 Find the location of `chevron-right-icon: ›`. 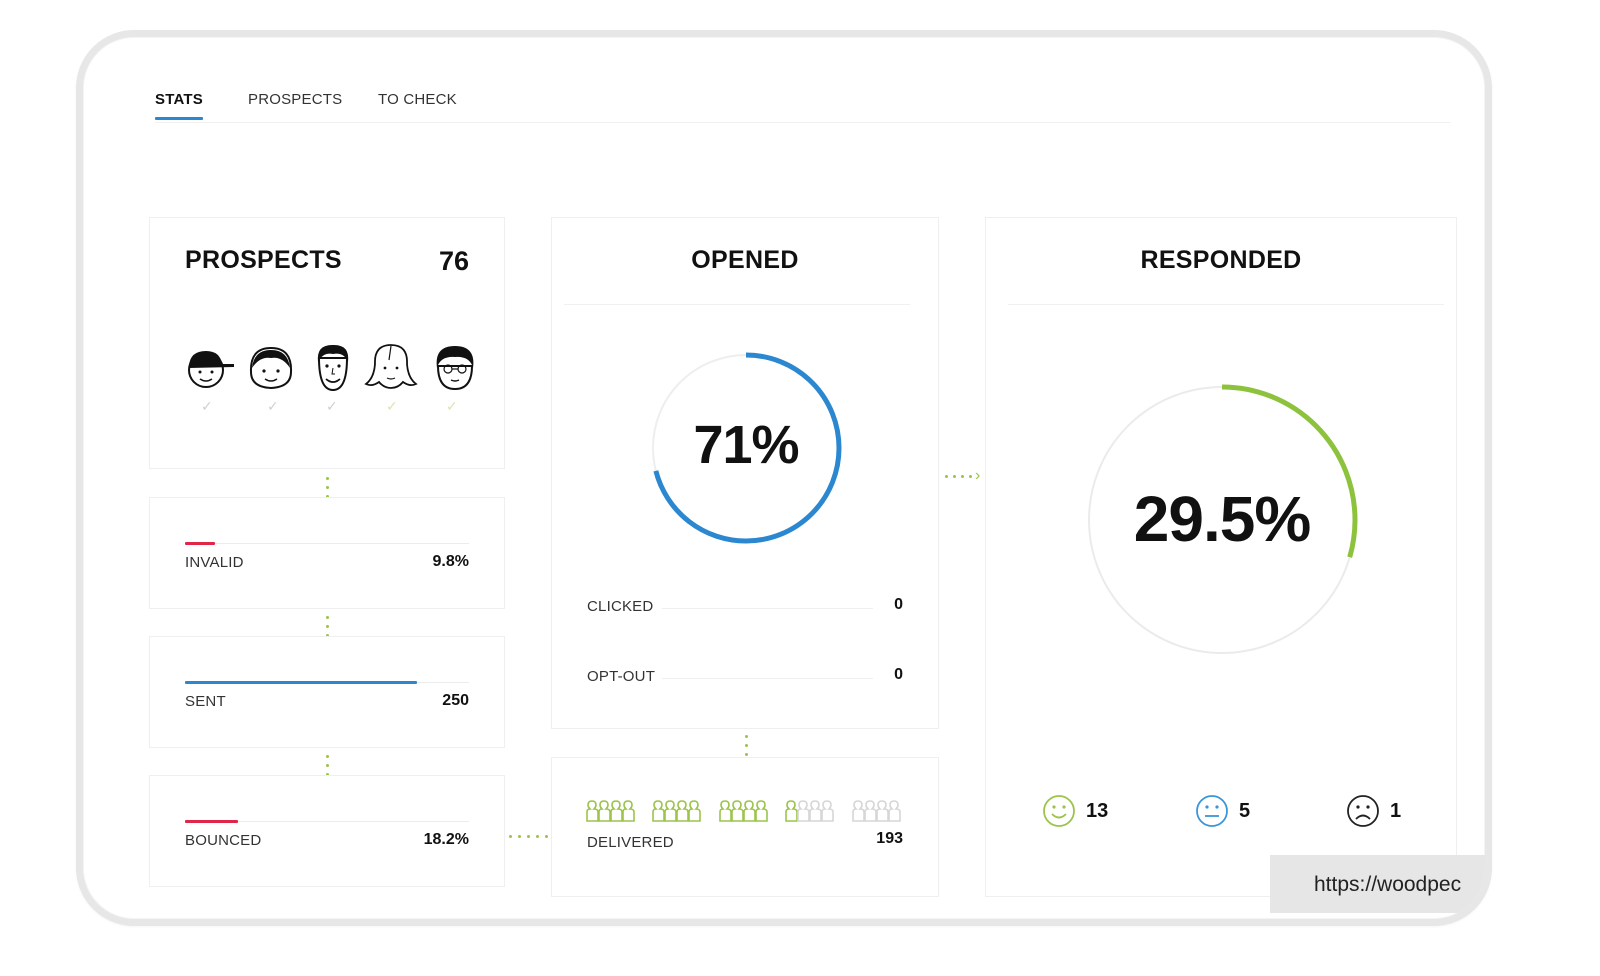

chevron-right-icon: › is located at coordinates (978, 475).